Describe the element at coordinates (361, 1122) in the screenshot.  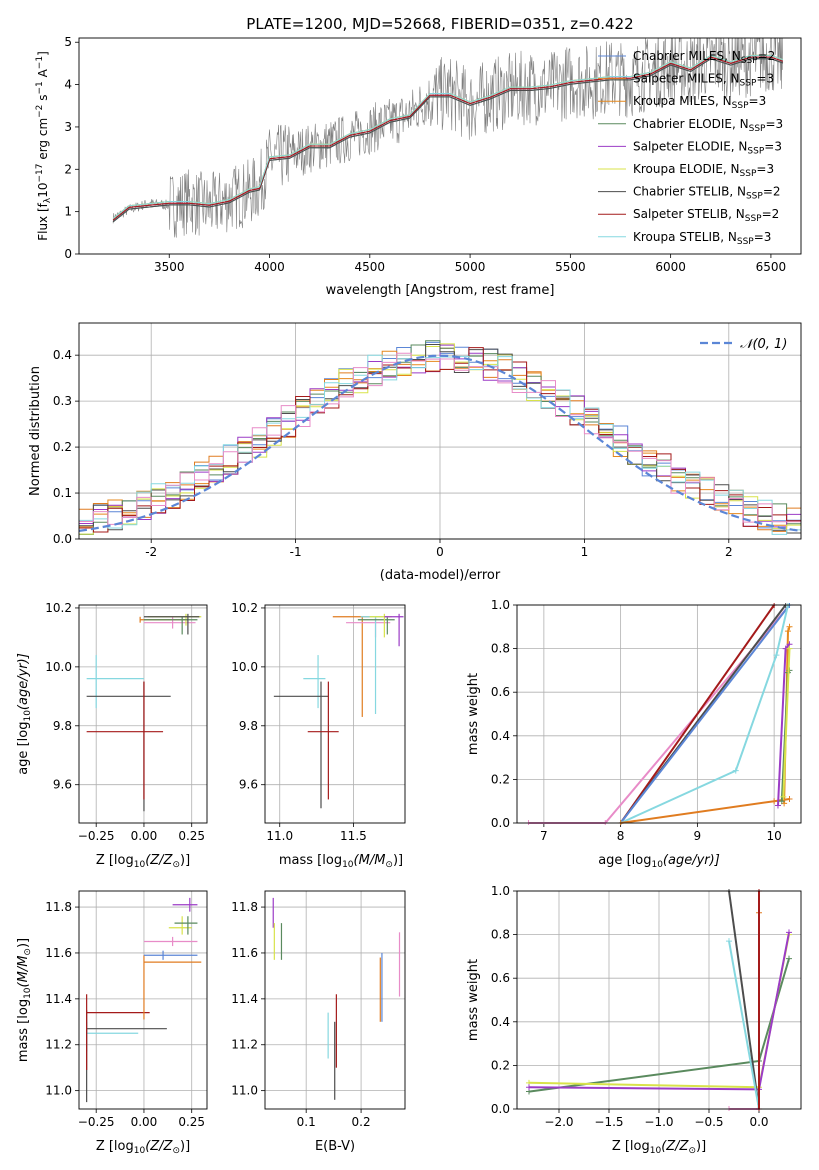
I see `x-tick-label: 0.2` at that location.